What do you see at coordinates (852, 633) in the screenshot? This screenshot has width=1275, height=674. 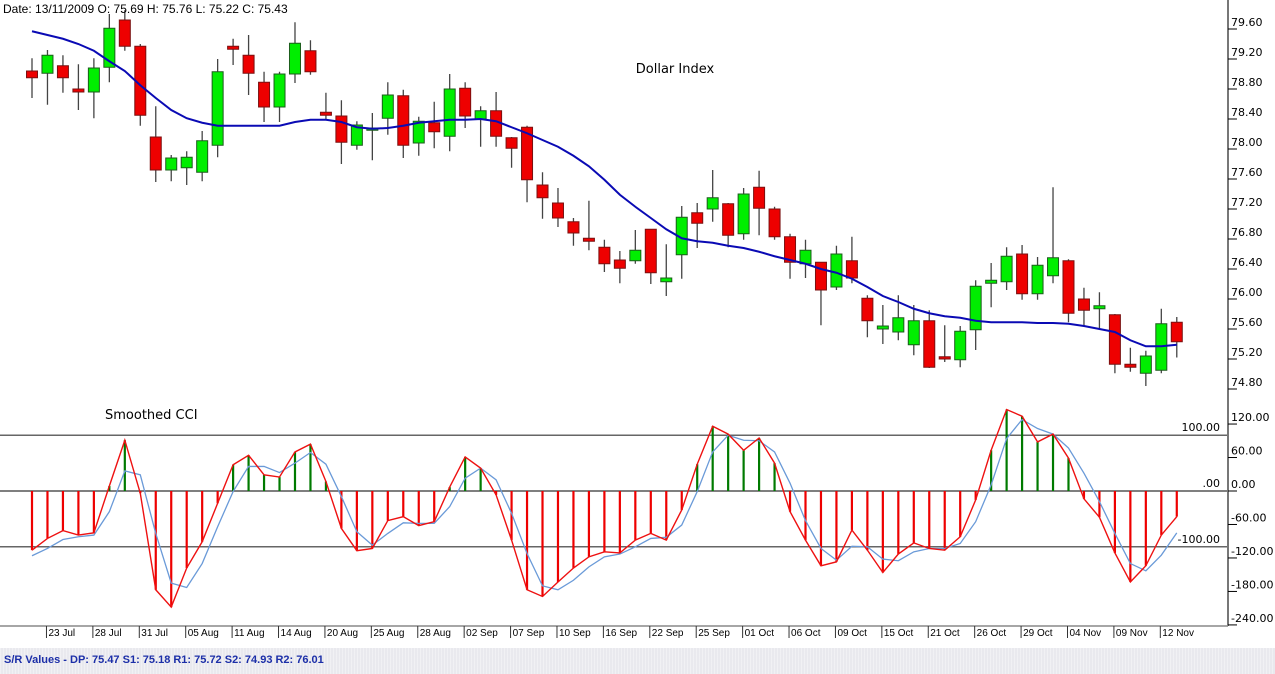 I see `date-tick-label: 09 Oct` at bounding box center [852, 633].